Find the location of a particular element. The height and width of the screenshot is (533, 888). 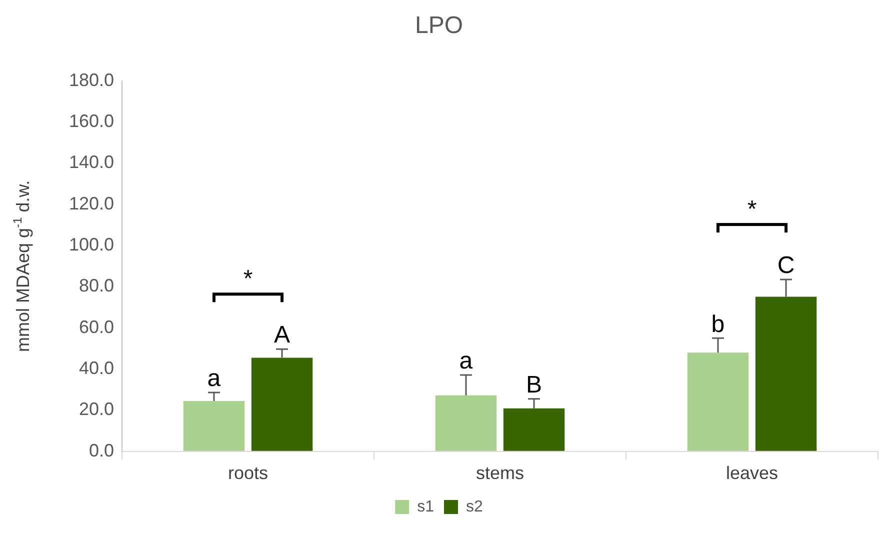

y-tick-label: 100.0 is located at coordinates (91, 244).